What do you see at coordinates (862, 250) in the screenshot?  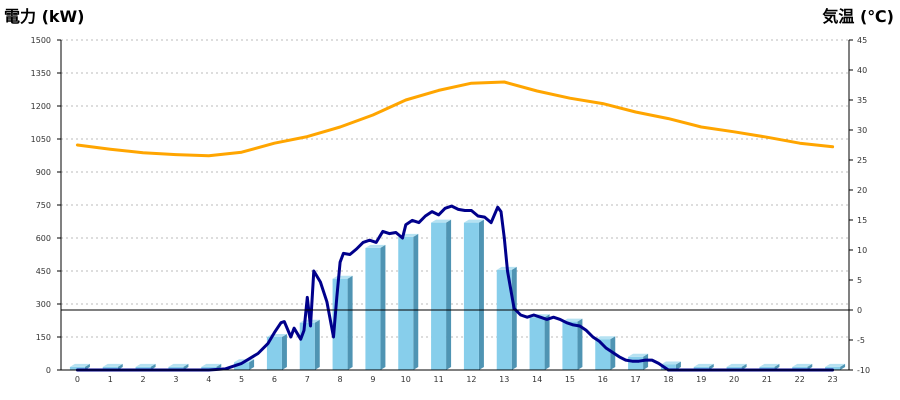 I see `right-tick-label: 10` at bounding box center [862, 250].